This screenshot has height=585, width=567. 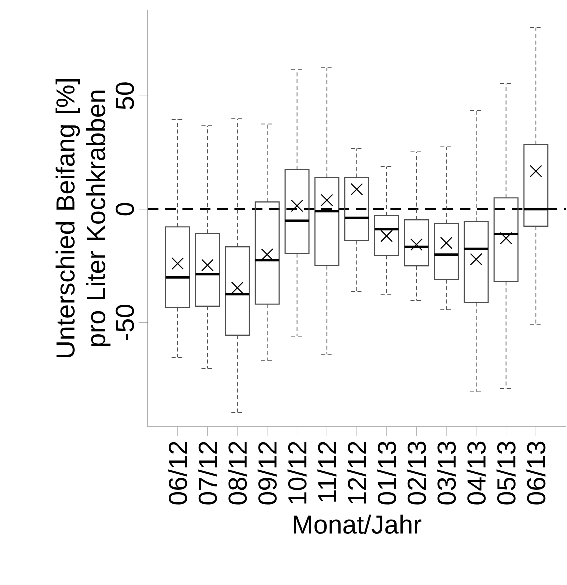 I want to click on x-tick-label: 10/12, so click(x=297, y=473).